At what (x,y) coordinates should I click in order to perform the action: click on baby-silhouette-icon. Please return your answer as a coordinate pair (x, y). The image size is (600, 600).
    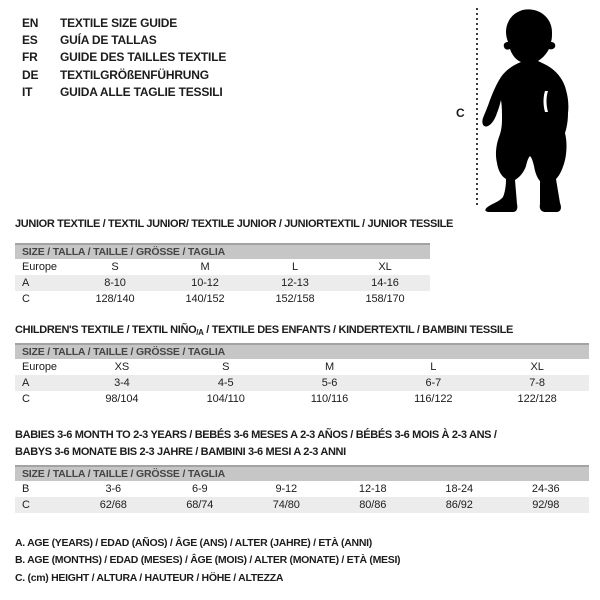
    Looking at the image, I should click on (525, 110).